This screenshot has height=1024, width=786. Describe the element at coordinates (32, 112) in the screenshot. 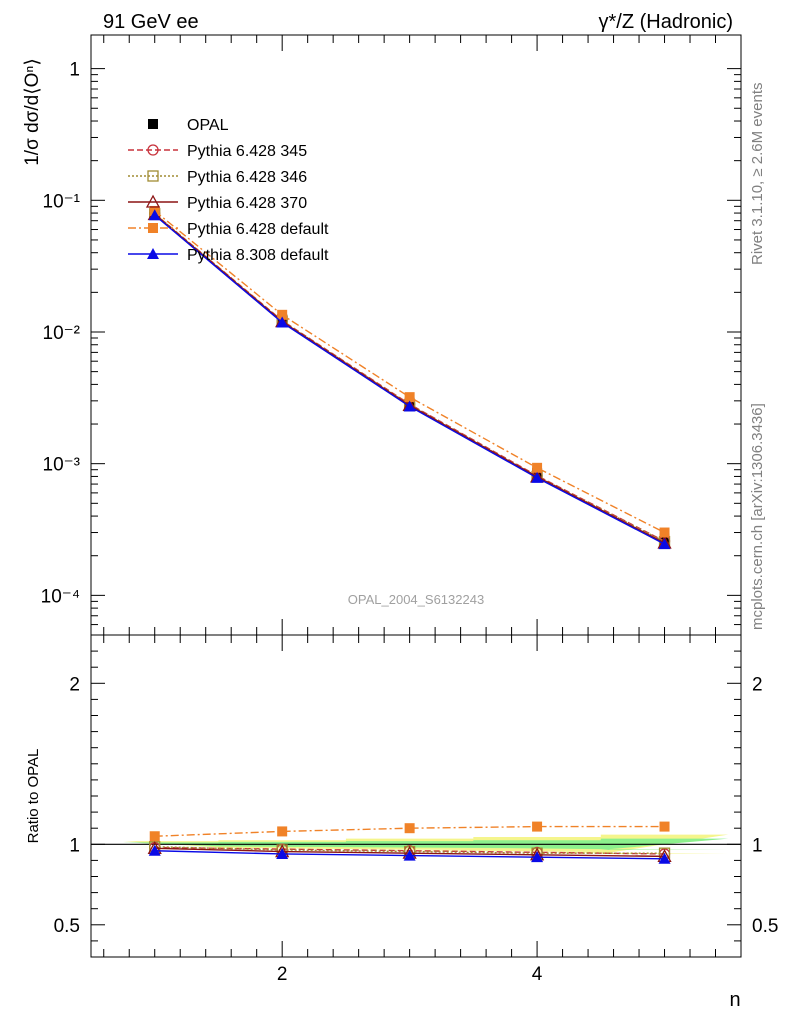

I see `main-y-axis-label: 1/σ dσ/d⟨Oⁿ⟩` at that location.